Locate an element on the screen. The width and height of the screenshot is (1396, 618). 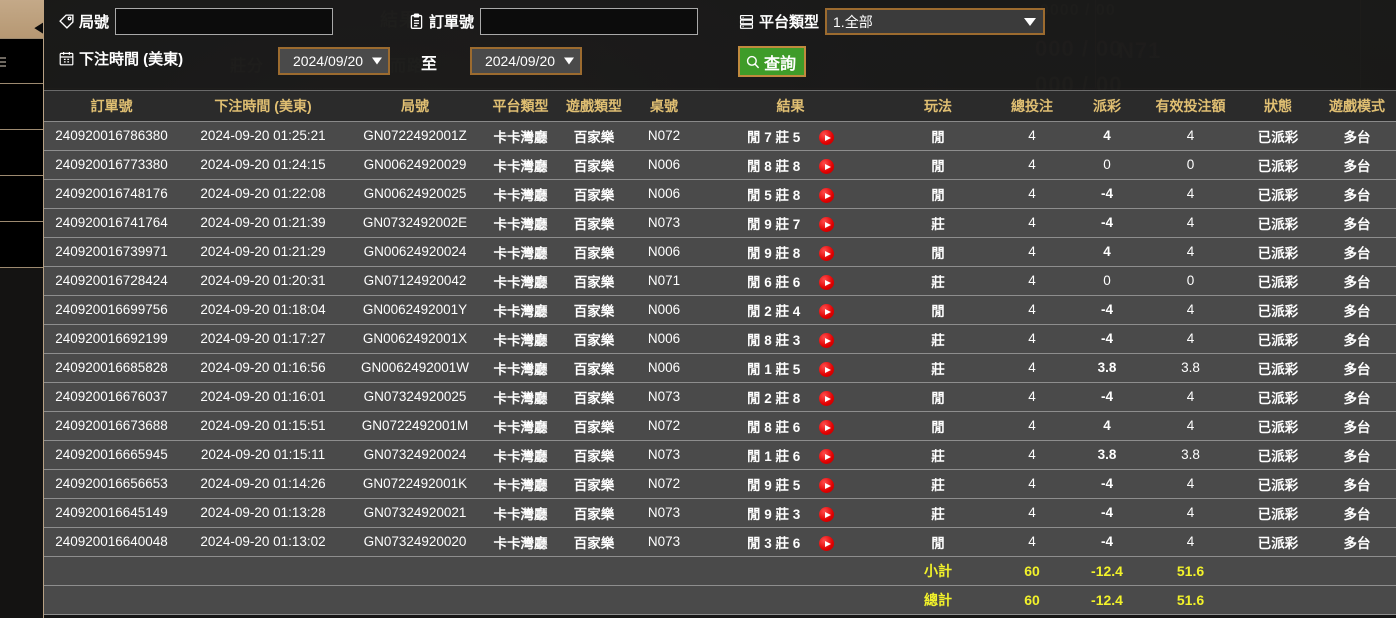
bet-time-to-picker: 2024/09/20 is located at coordinates (526, 61).